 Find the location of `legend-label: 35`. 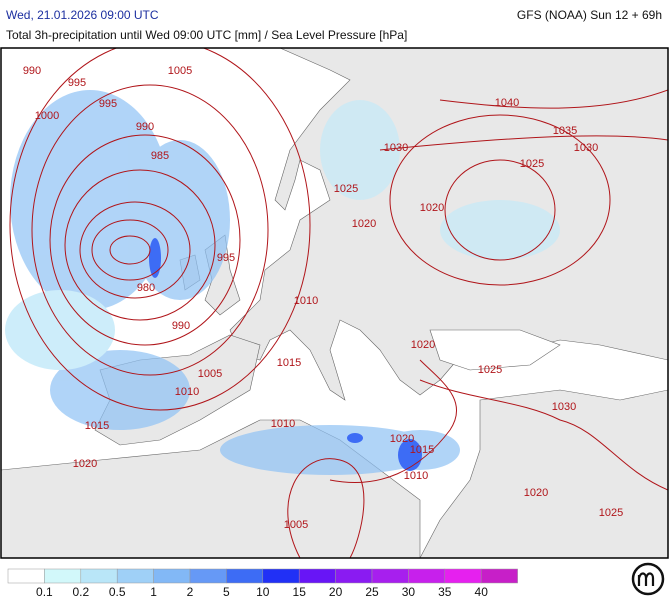

legend-label: 35 is located at coordinates (445, 592).